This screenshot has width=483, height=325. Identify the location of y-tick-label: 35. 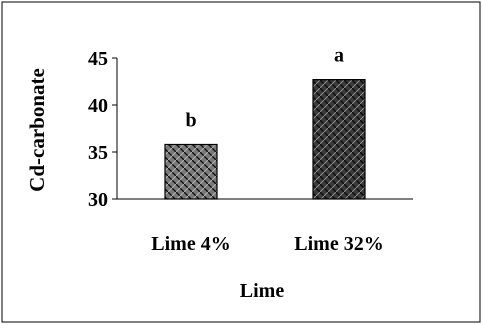
(98, 153).